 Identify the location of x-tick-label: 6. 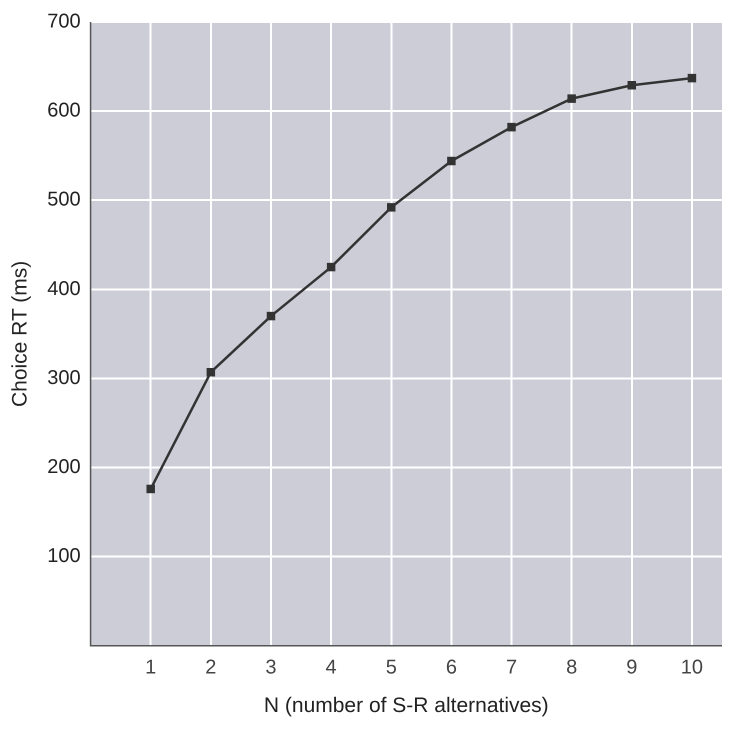
(451, 667).